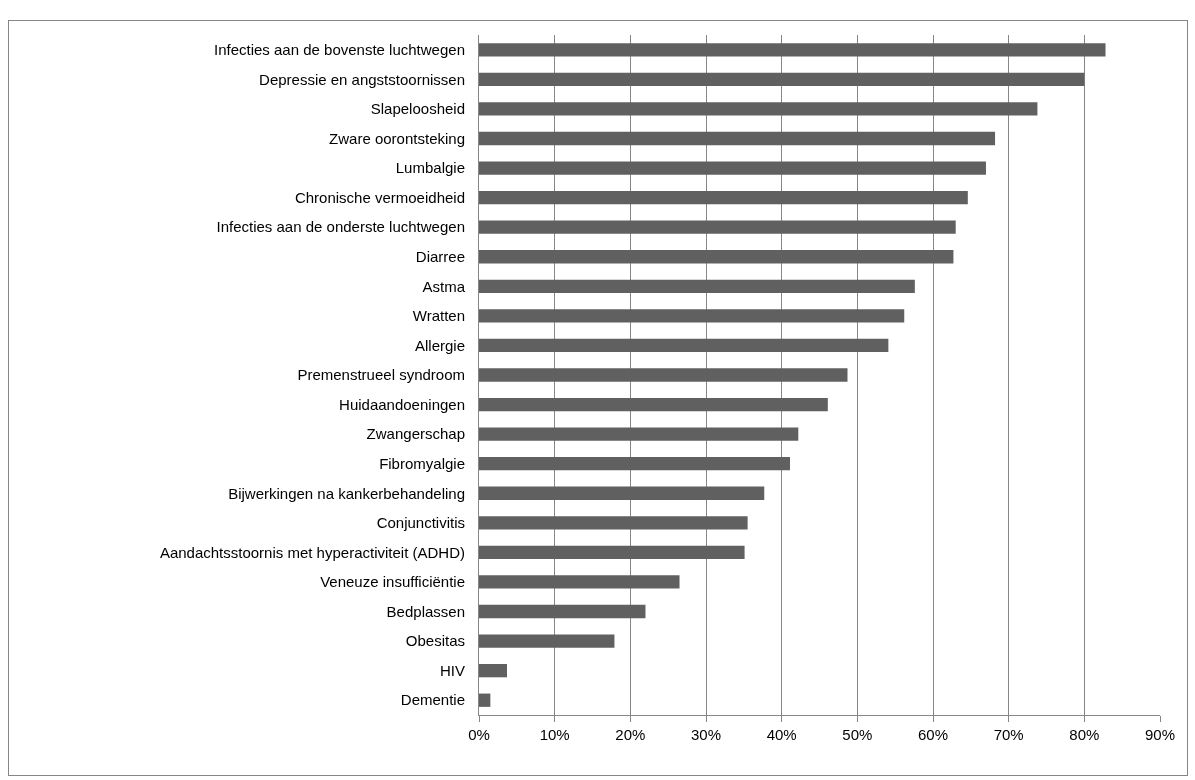  What do you see at coordinates (402, 404) in the screenshot?
I see `y-tick-label: Huidaandoeningen` at bounding box center [402, 404].